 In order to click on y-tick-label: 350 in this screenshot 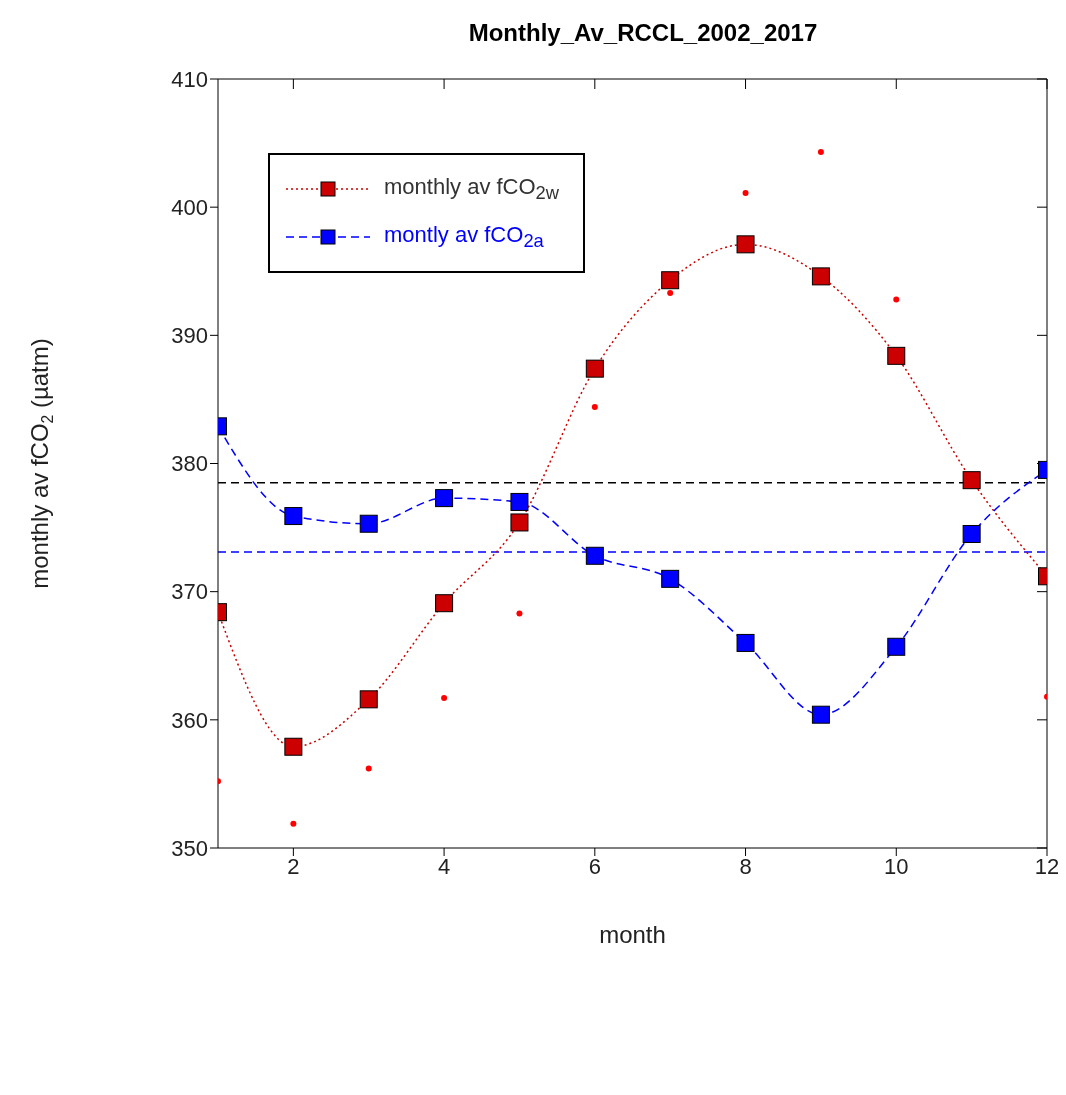, I will do `click(189, 848)`.